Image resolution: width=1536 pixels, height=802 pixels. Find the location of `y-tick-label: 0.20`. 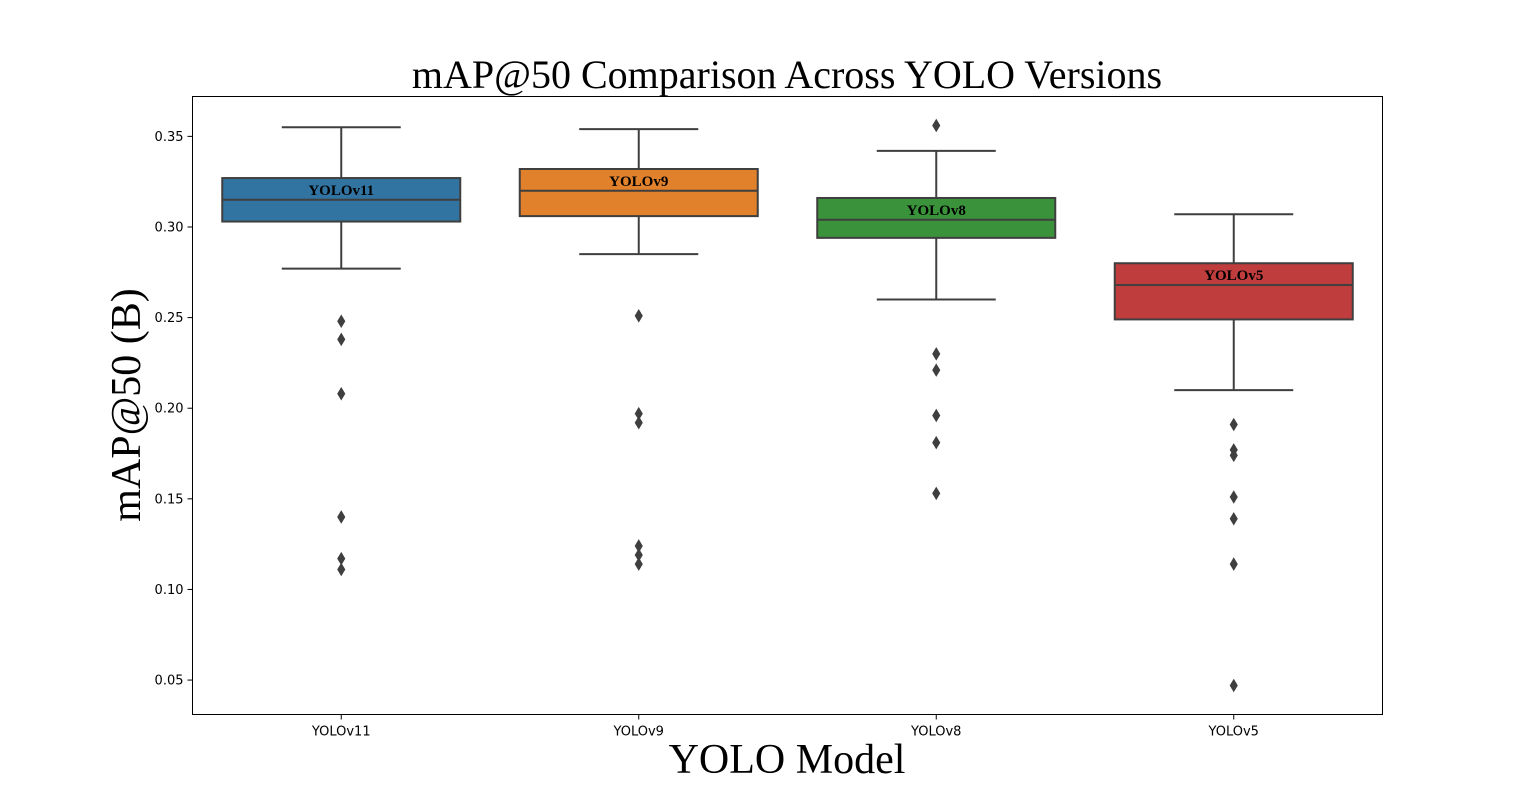

y-tick-label: 0.20 is located at coordinates (169, 409).